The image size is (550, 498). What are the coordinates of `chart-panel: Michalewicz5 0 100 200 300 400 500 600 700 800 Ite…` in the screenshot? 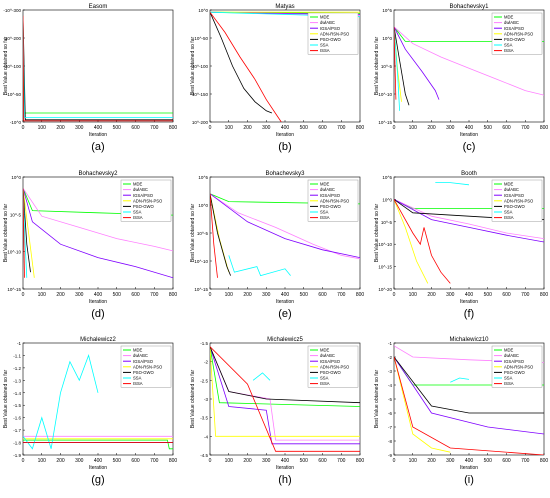 It's located at (277, 411).